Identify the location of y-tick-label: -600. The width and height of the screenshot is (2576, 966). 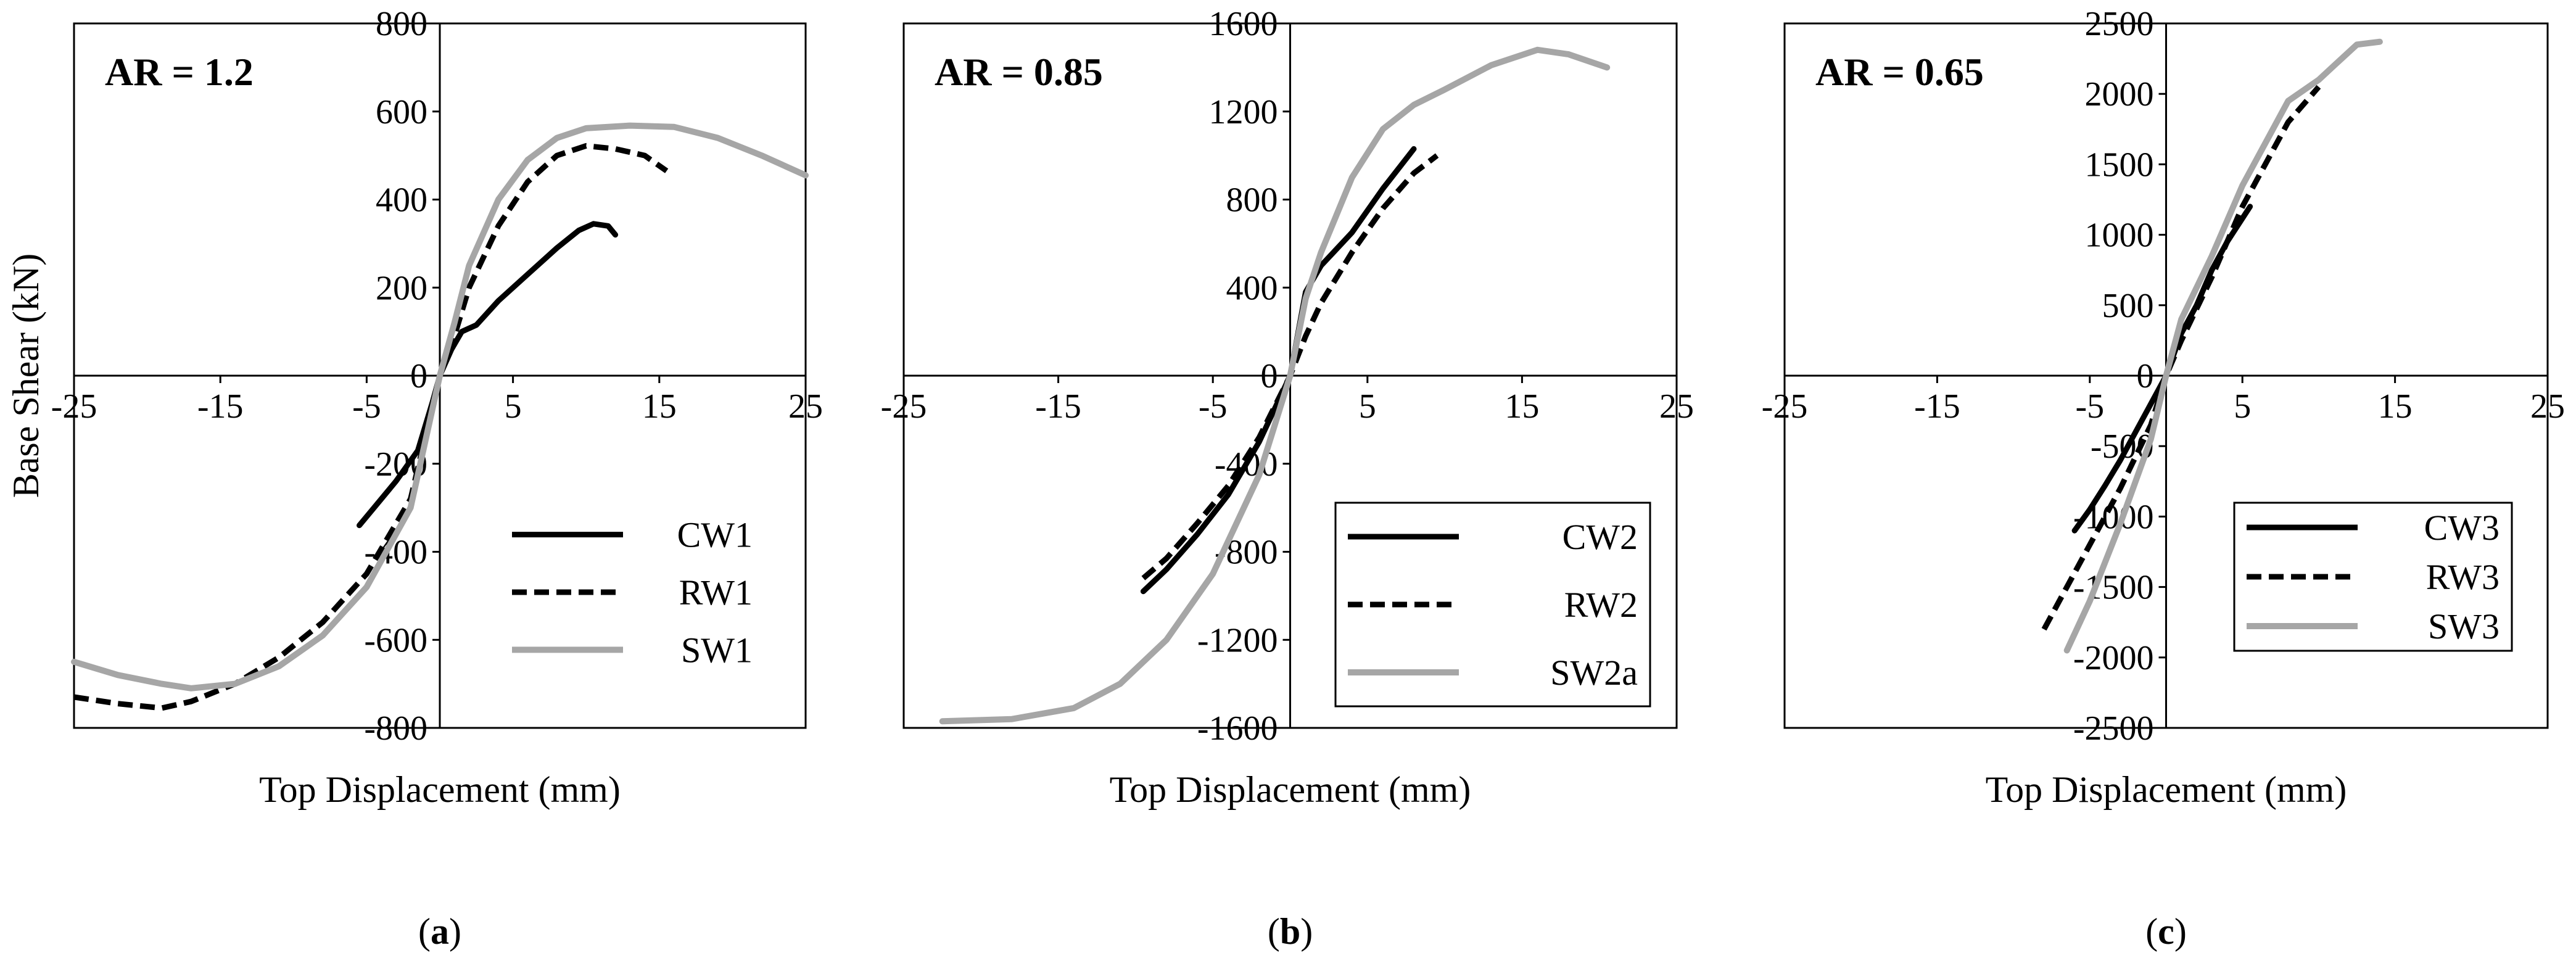
(395, 640).